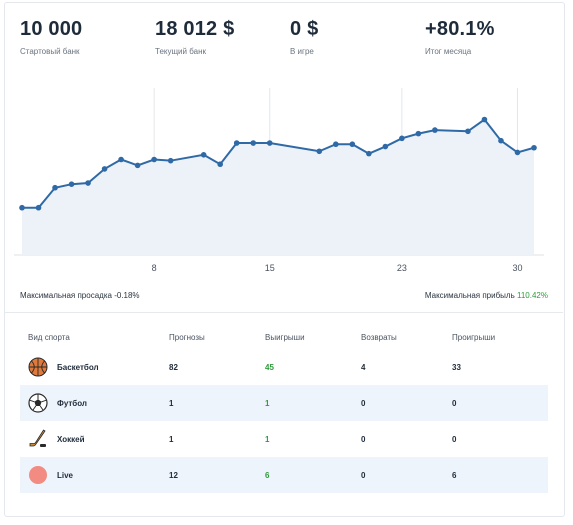 The height and width of the screenshot is (525, 573). Describe the element at coordinates (448, 51) in the screenshot. I see `stat-label: Итог месяца` at that location.